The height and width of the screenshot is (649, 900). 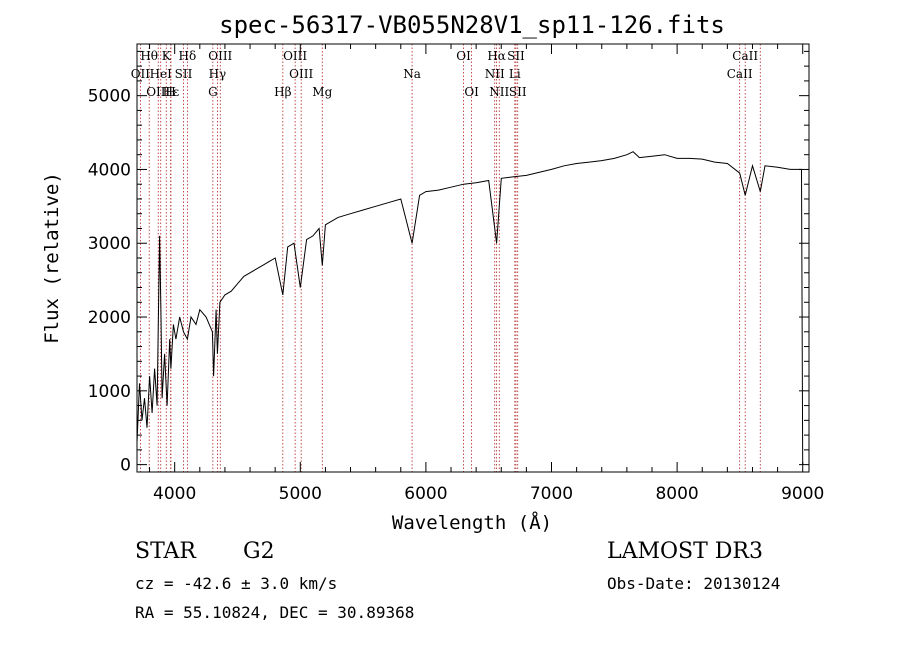 What do you see at coordinates (109, 318) in the screenshot?
I see `y-tick-label-2000: 2000` at bounding box center [109, 318].